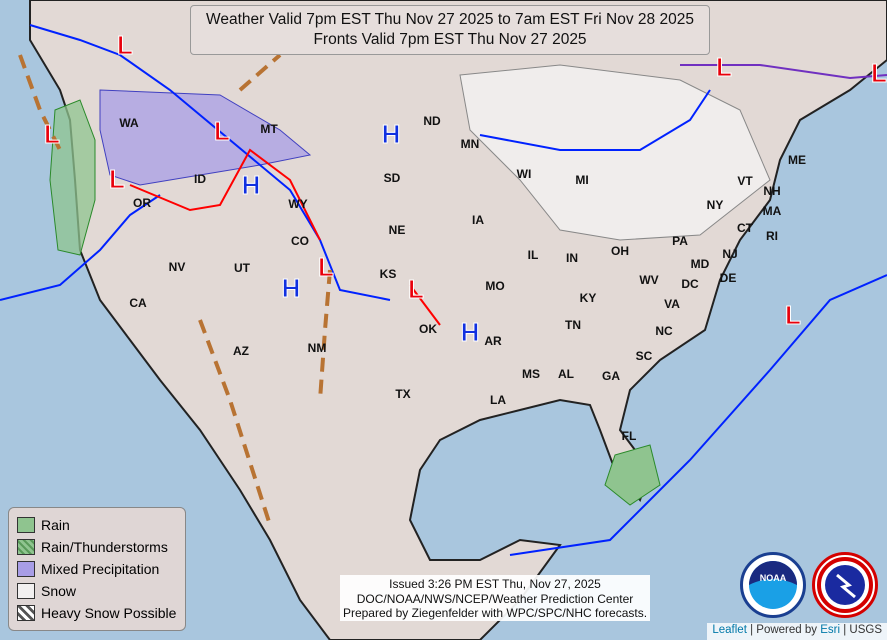 This screenshot has width=887, height=640. Describe the element at coordinates (672, 304) in the screenshot. I see `state-label-va: VA` at that location.